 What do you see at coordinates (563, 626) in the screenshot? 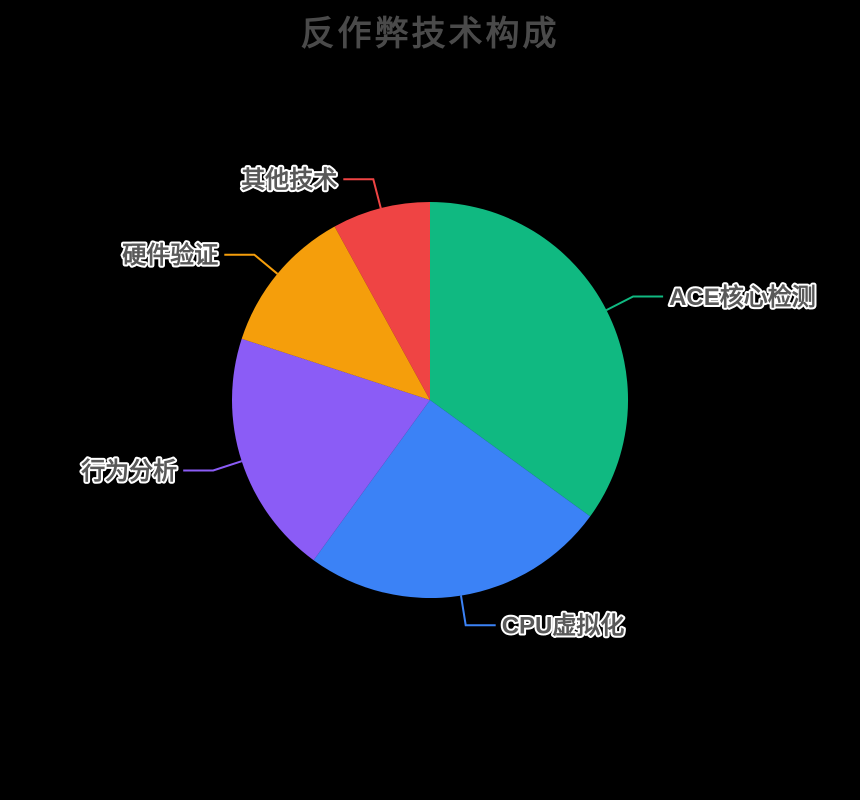
I see `slice-label-2: CPU虚拟化` at bounding box center [563, 626].